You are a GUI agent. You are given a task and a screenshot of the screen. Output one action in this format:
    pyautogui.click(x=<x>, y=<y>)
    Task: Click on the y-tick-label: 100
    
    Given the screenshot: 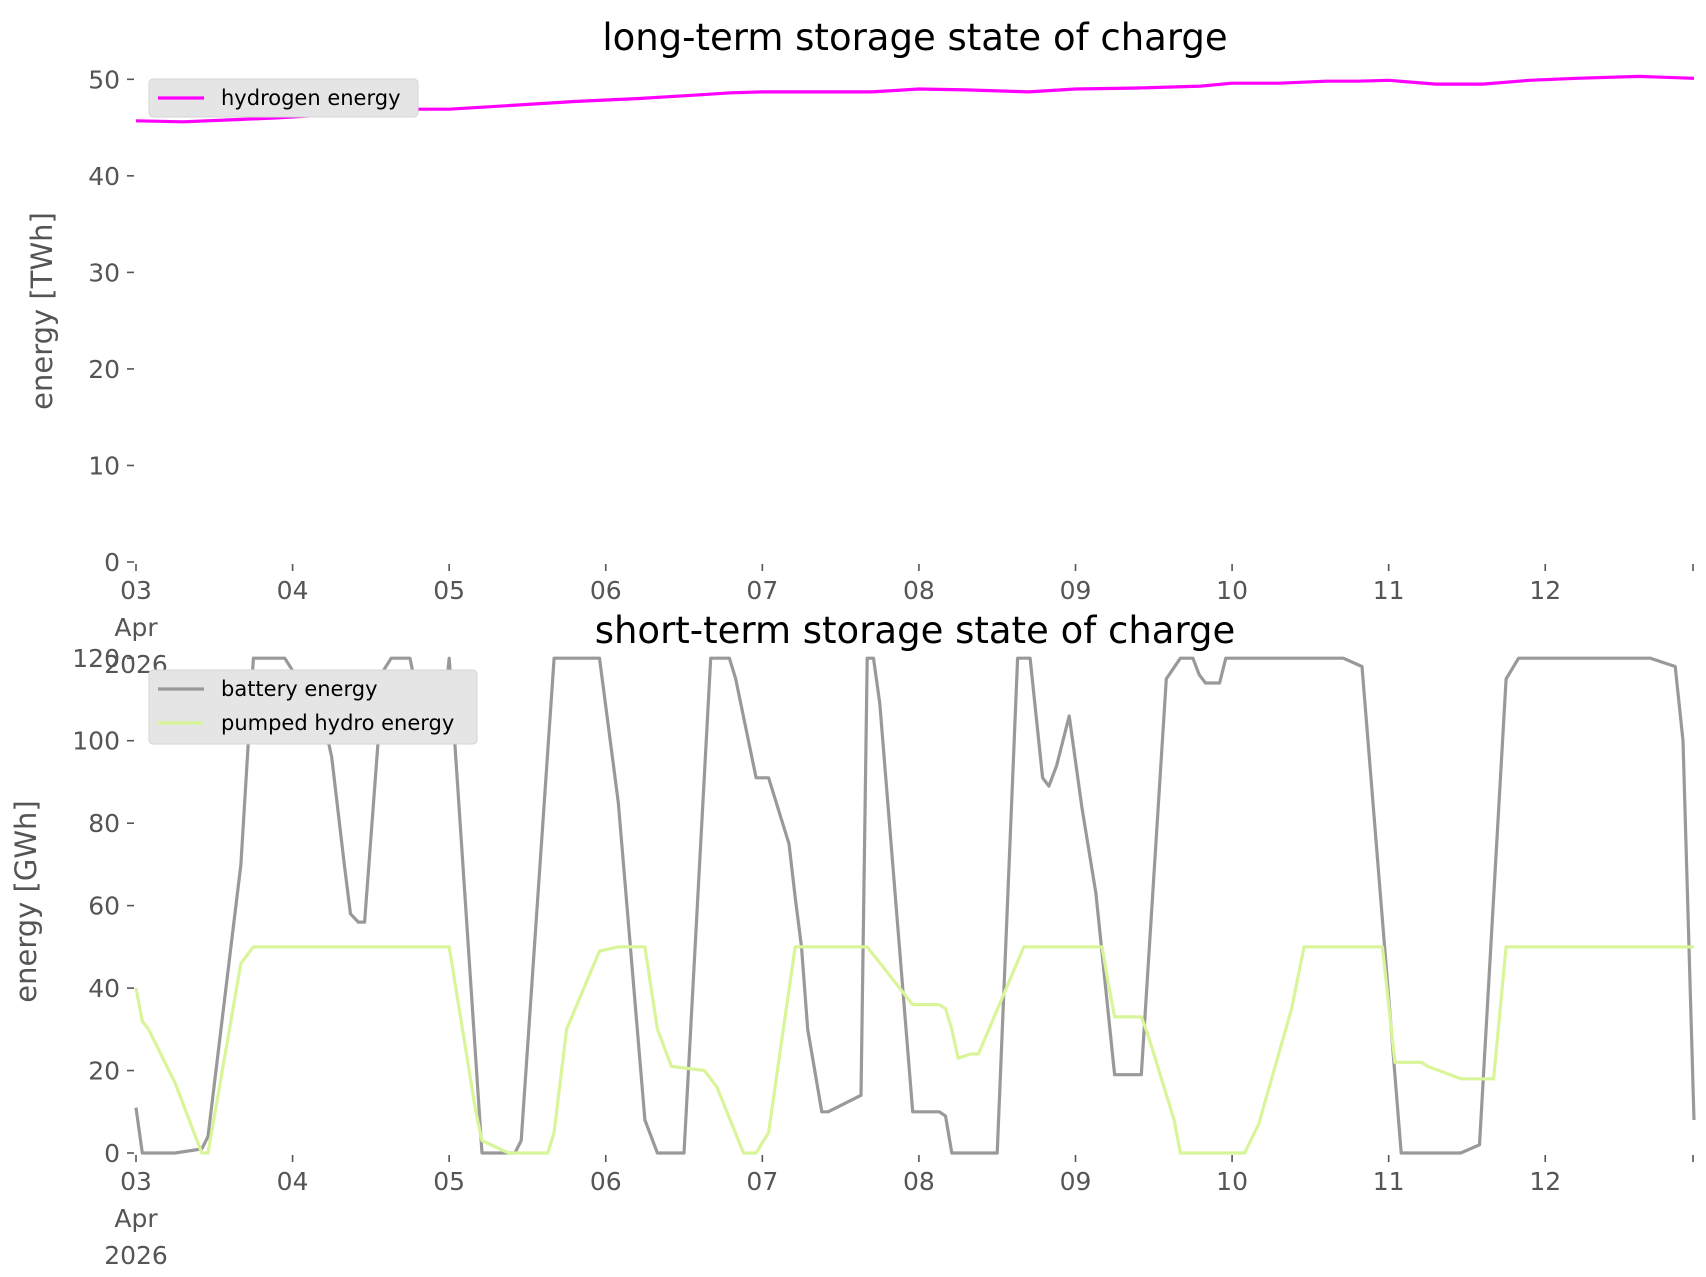 What is the action you would take?
    pyautogui.click(x=96, y=741)
    